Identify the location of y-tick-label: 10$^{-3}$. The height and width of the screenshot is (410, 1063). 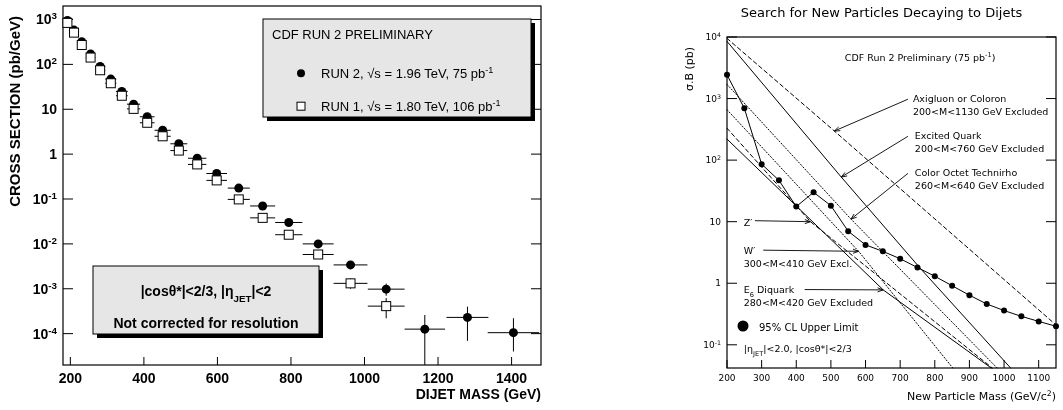
(45, 288).